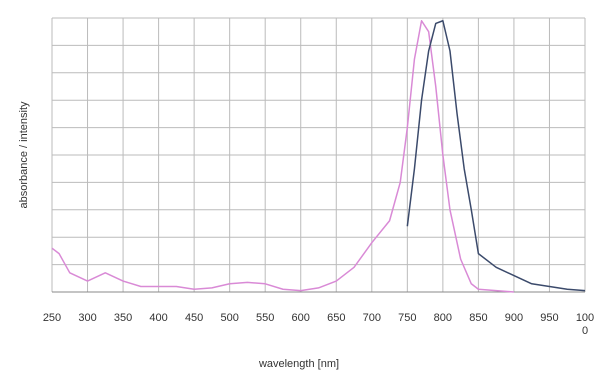  Describe the element at coordinates (478, 318) in the screenshot. I see `x-tick-label: 850` at that location.